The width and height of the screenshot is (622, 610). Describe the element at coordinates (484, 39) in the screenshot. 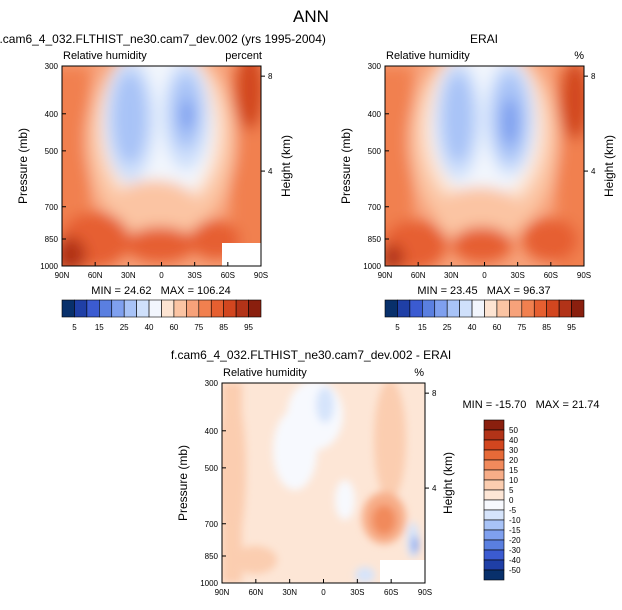

I see `panel-obs-title: ERAI` at that location.